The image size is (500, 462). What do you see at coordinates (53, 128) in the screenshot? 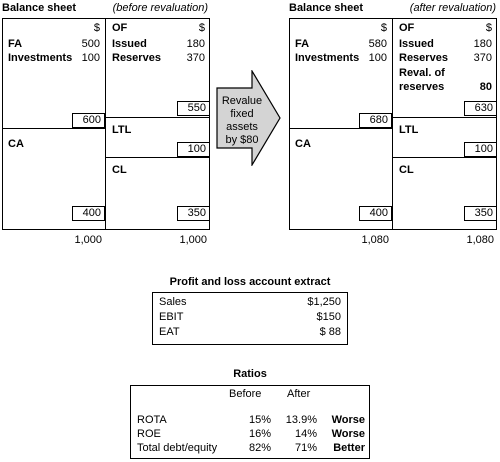
I see `left-fixed-ca-divider` at bounding box center [53, 128].